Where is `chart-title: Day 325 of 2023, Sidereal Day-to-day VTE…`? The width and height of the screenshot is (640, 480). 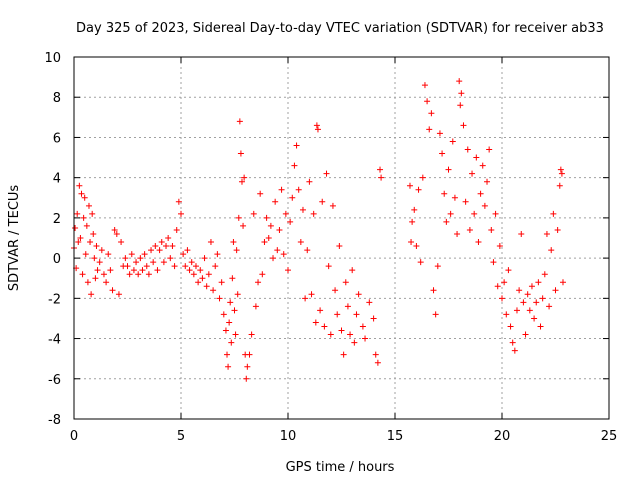
chart-title: Day 325 of 2023, Sidereal Day-to-day VTE… is located at coordinates (340, 28).